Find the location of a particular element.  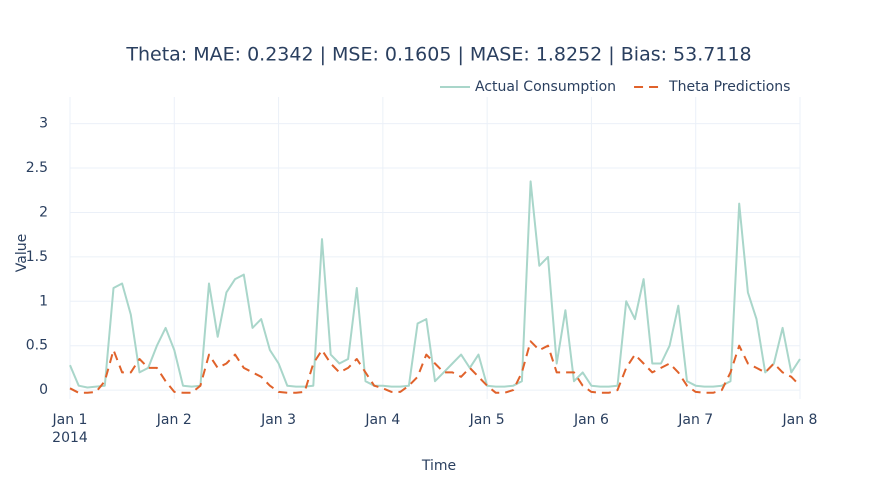

legend-label: Theta Predictions is located at coordinates (729, 87).